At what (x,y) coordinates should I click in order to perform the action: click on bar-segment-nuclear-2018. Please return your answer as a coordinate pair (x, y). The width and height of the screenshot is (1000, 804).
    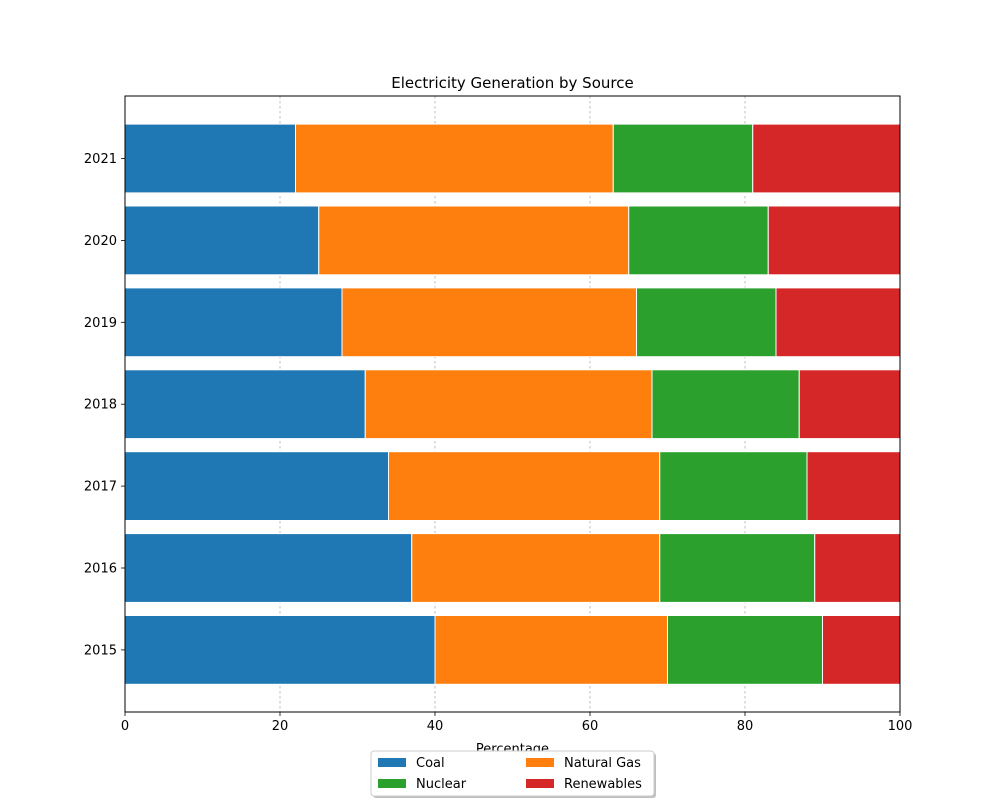
    Looking at the image, I should click on (725, 404).